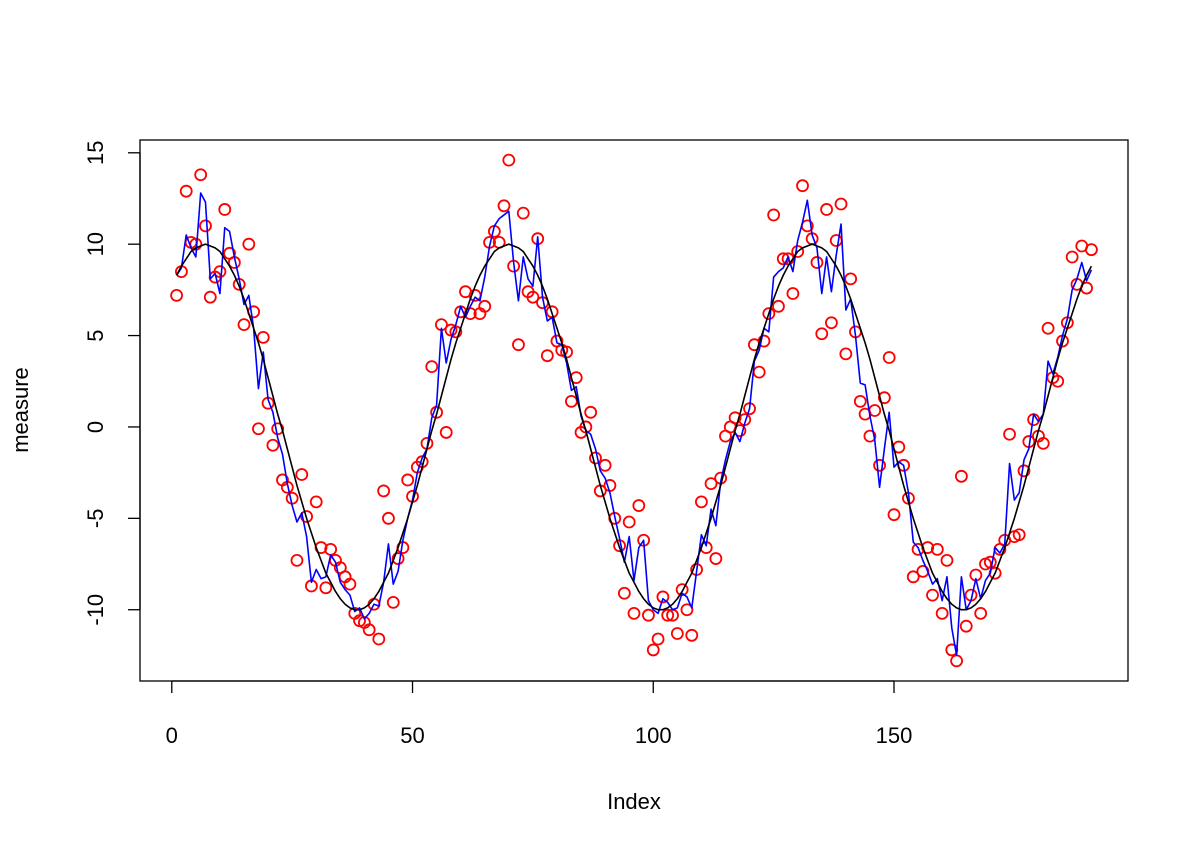  What do you see at coordinates (20, 410) in the screenshot?
I see `y-axis-label: measure` at bounding box center [20, 410].